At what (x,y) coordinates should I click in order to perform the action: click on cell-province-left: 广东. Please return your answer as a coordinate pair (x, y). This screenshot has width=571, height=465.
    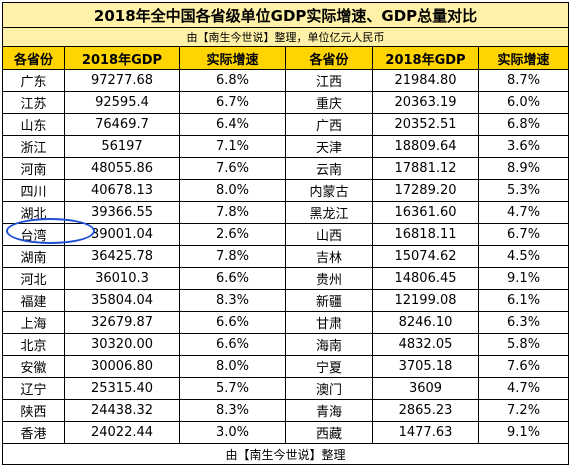
    Looking at the image, I should click on (33, 80).